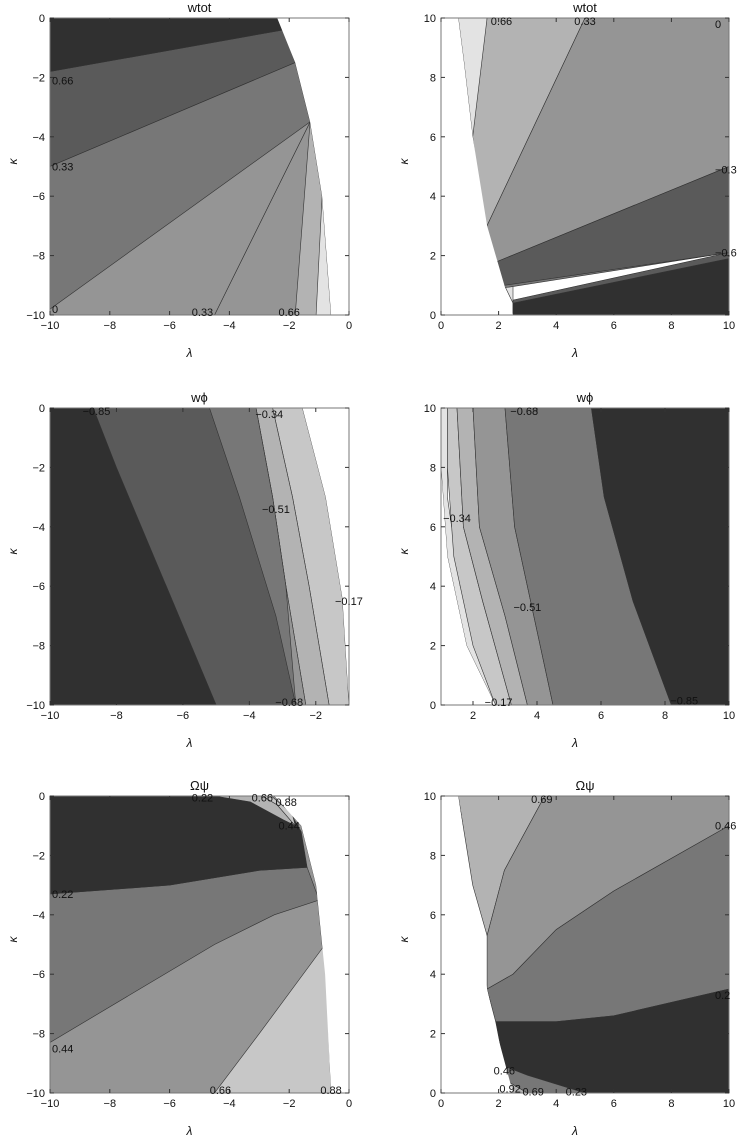 The width and height of the screenshot is (747, 1140). What do you see at coordinates (684, 702) in the screenshot?
I see `contour-label: −0.85` at bounding box center [684, 702].